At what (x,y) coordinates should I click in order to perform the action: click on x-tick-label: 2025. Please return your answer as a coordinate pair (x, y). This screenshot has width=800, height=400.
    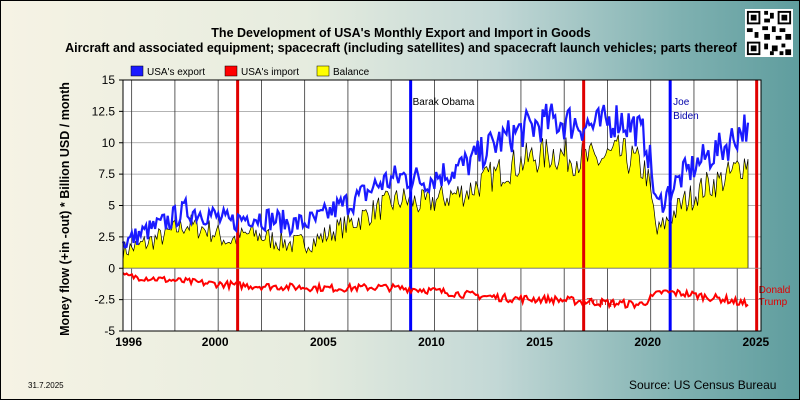
    Looking at the image, I should click on (755, 342).